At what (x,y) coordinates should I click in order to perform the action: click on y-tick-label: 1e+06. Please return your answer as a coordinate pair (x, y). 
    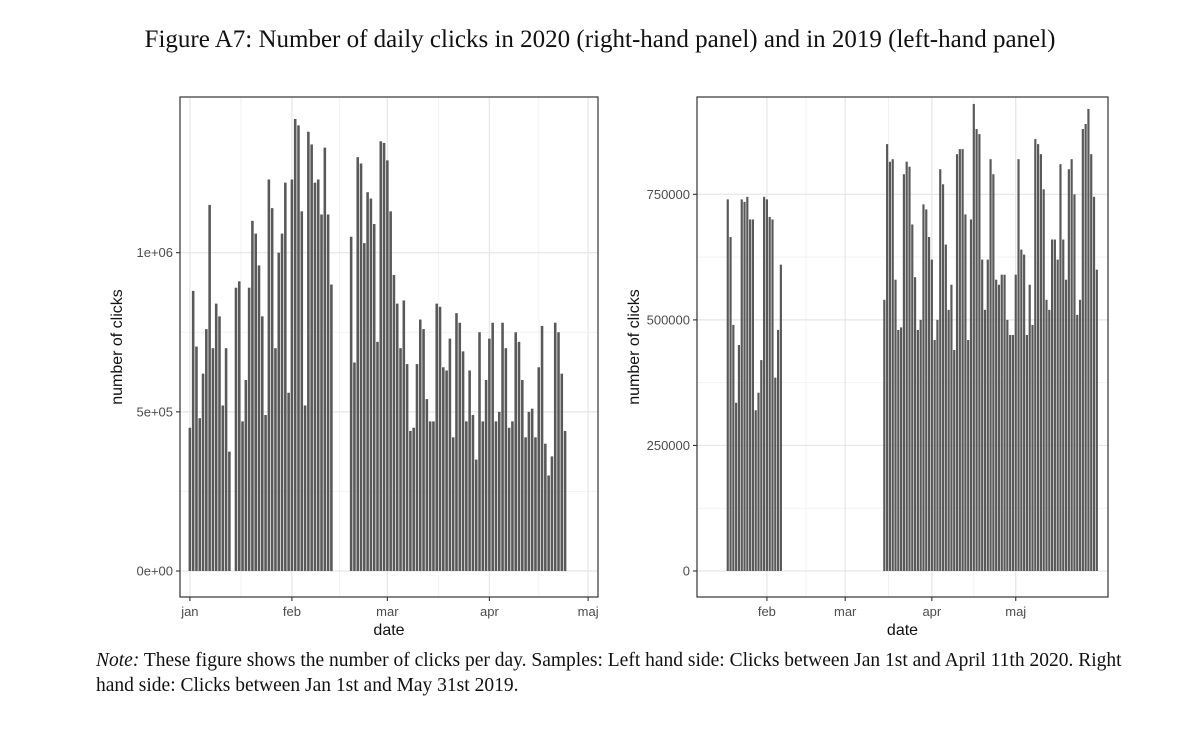
    Looking at the image, I should click on (154, 252).